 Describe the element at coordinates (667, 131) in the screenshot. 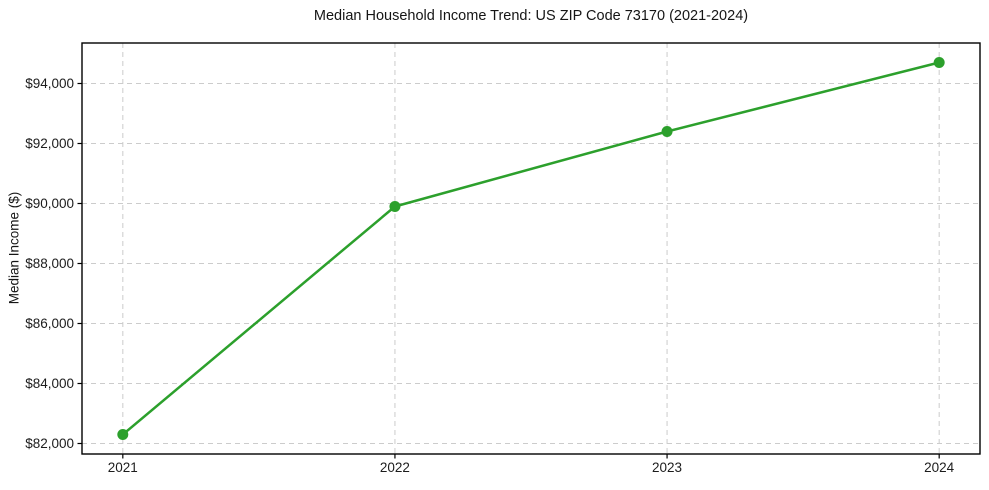

I see `data-point-2023` at that location.